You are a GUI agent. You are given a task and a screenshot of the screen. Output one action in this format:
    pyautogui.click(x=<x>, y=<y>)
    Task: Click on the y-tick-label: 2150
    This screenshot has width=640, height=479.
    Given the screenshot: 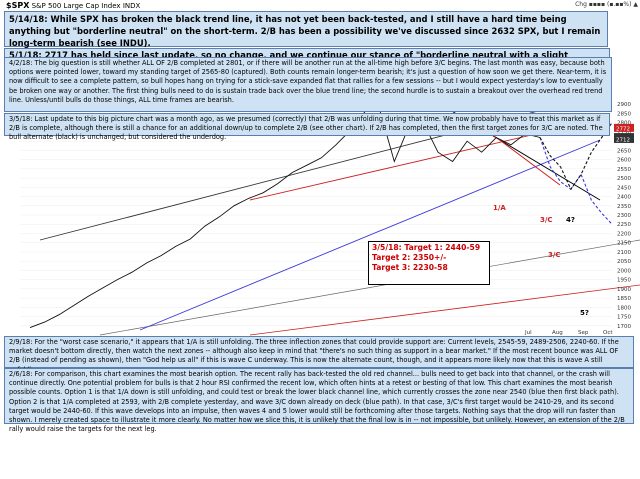 What is the action you would take?
    pyautogui.click(x=624, y=244)
    